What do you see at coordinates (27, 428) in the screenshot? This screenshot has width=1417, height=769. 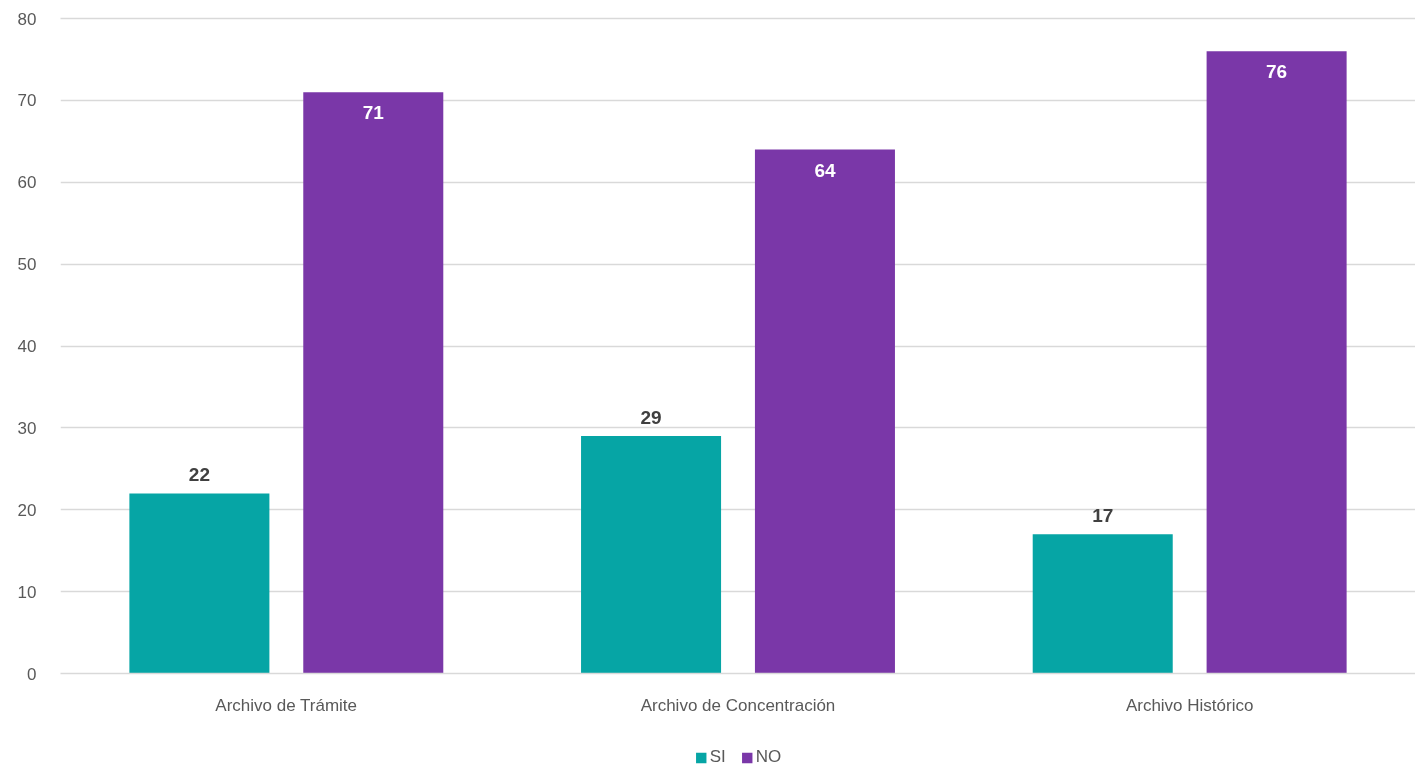 I see `y-tick-label: 30` at bounding box center [27, 428].